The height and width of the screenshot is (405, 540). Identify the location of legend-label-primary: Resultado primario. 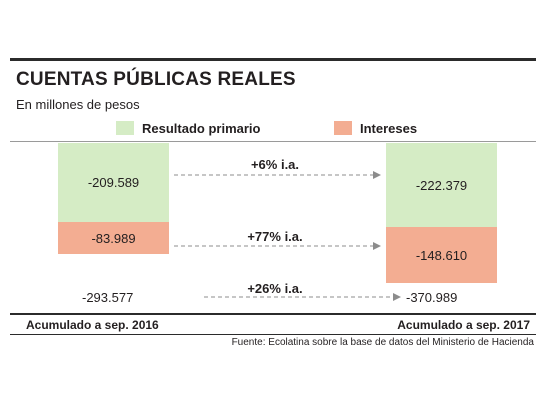
(201, 128).